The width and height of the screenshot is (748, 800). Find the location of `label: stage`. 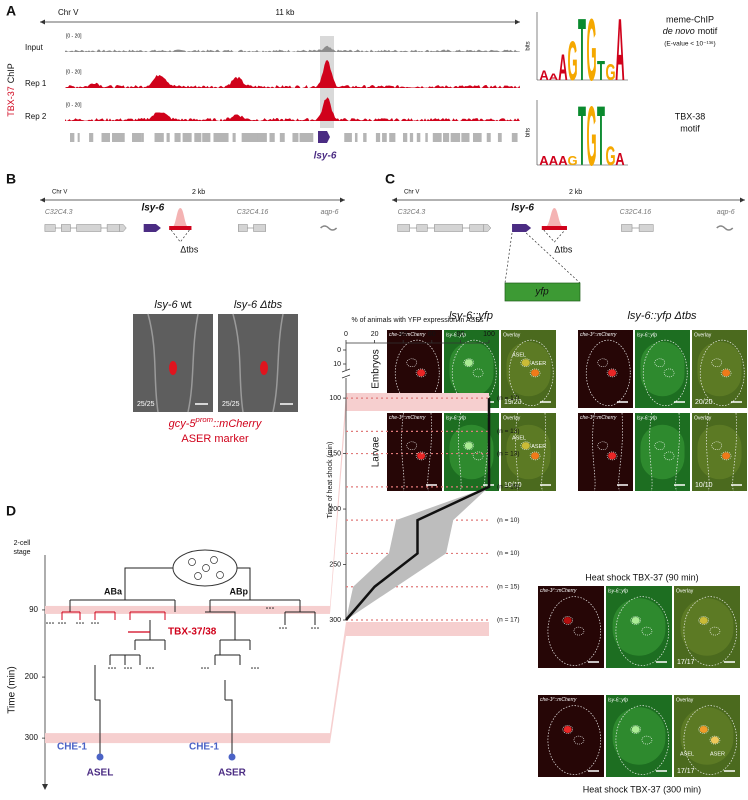

label: stage is located at coordinates (21, 552).